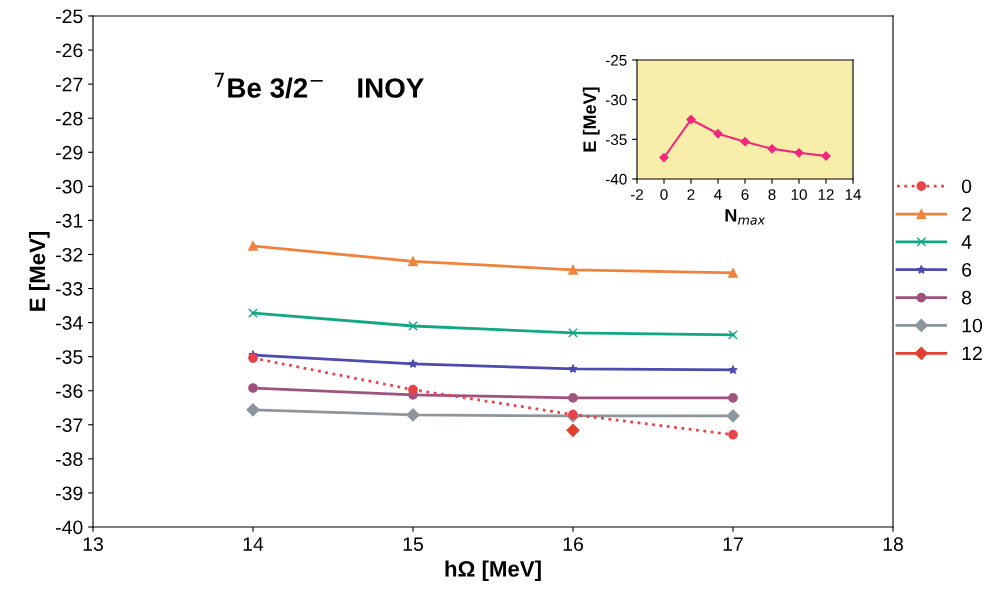 The height and width of the screenshot is (596, 1006). What do you see at coordinates (93, 544) in the screenshot?
I see `x-tick-label: 13` at bounding box center [93, 544].